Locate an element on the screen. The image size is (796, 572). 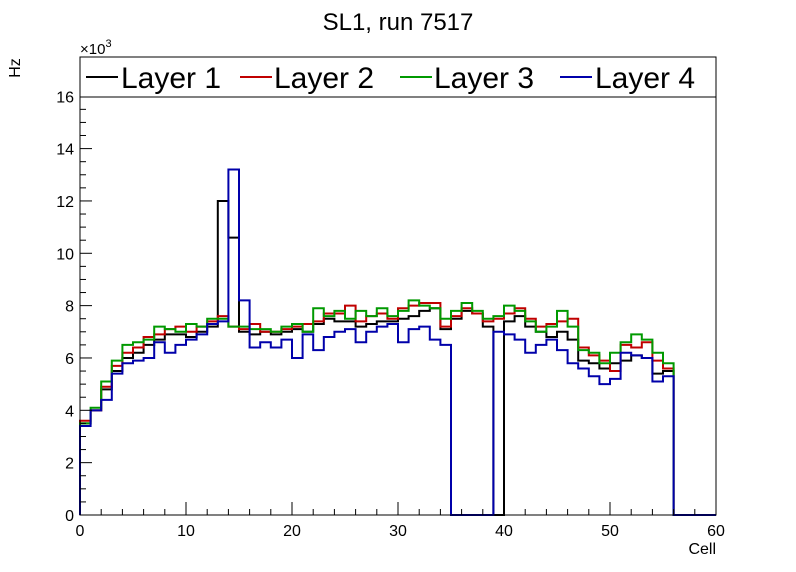
y-tick-label: 4 is located at coordinates (69, 411).